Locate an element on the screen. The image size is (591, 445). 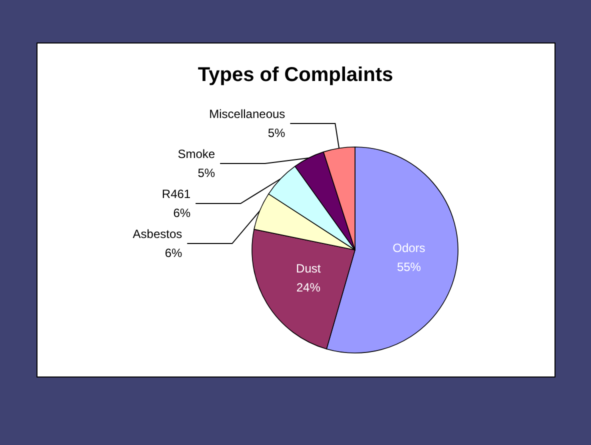
slice-label: Miscellaneous is located at coordinates (247, 114).